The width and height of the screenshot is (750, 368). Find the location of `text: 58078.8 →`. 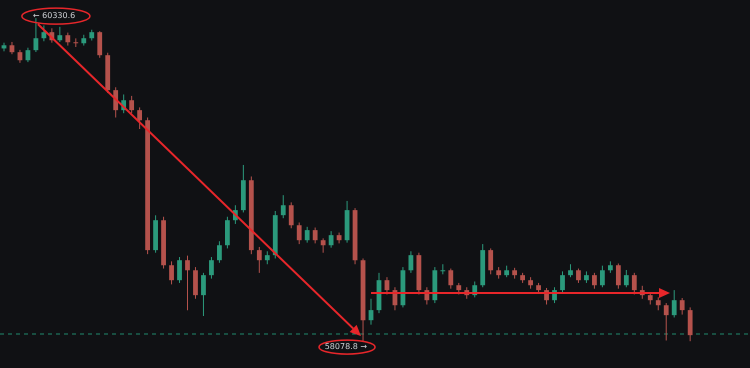

text: 58078.8 → is located at coordinates (346, 347).